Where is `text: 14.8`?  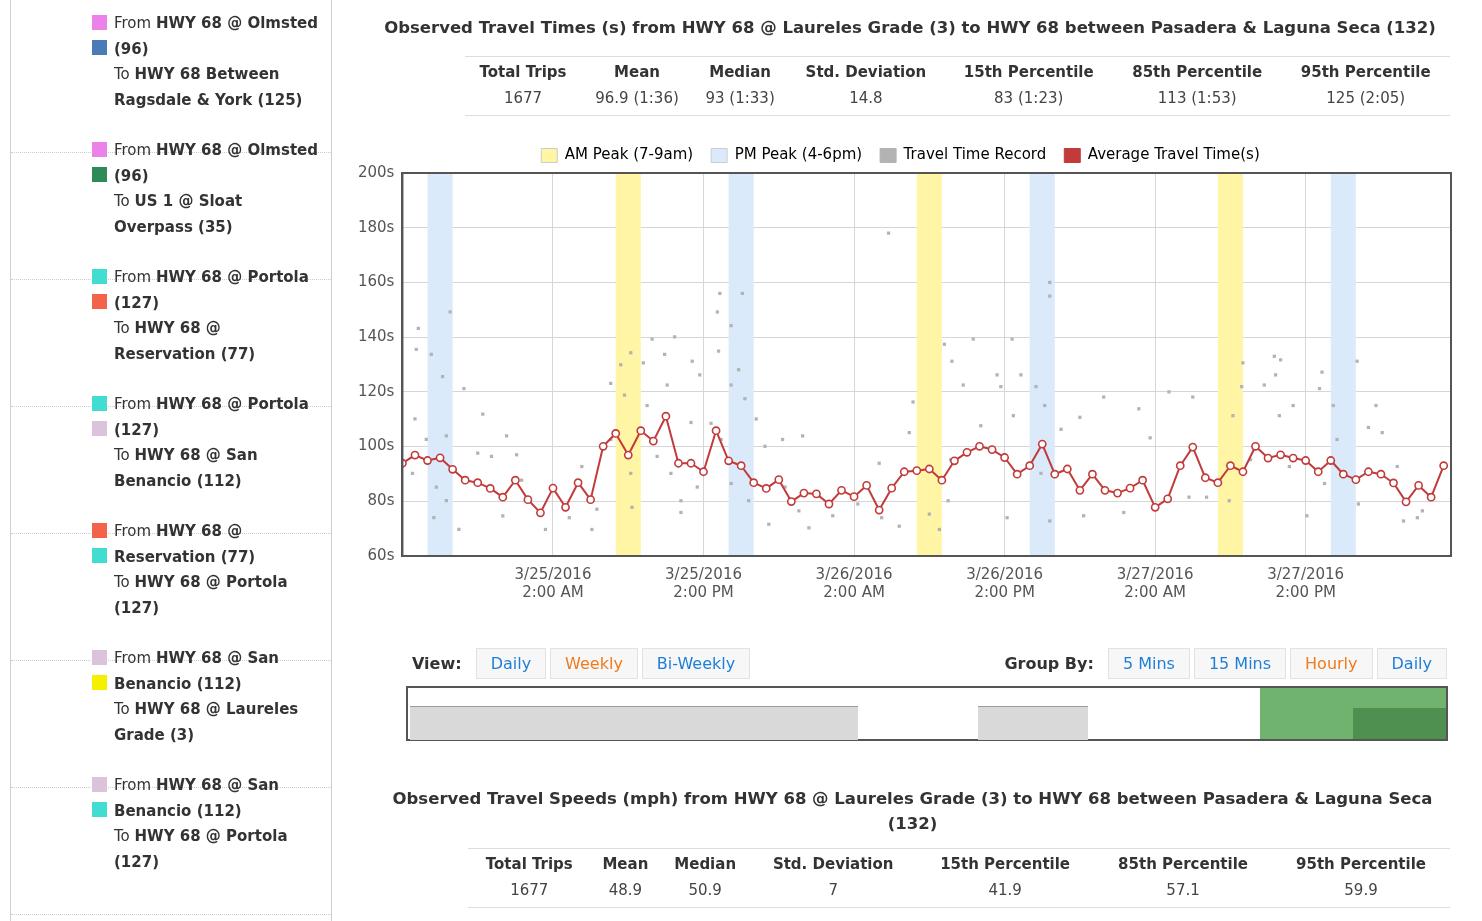 text: 14.8 is located at coordinates (866, 98).